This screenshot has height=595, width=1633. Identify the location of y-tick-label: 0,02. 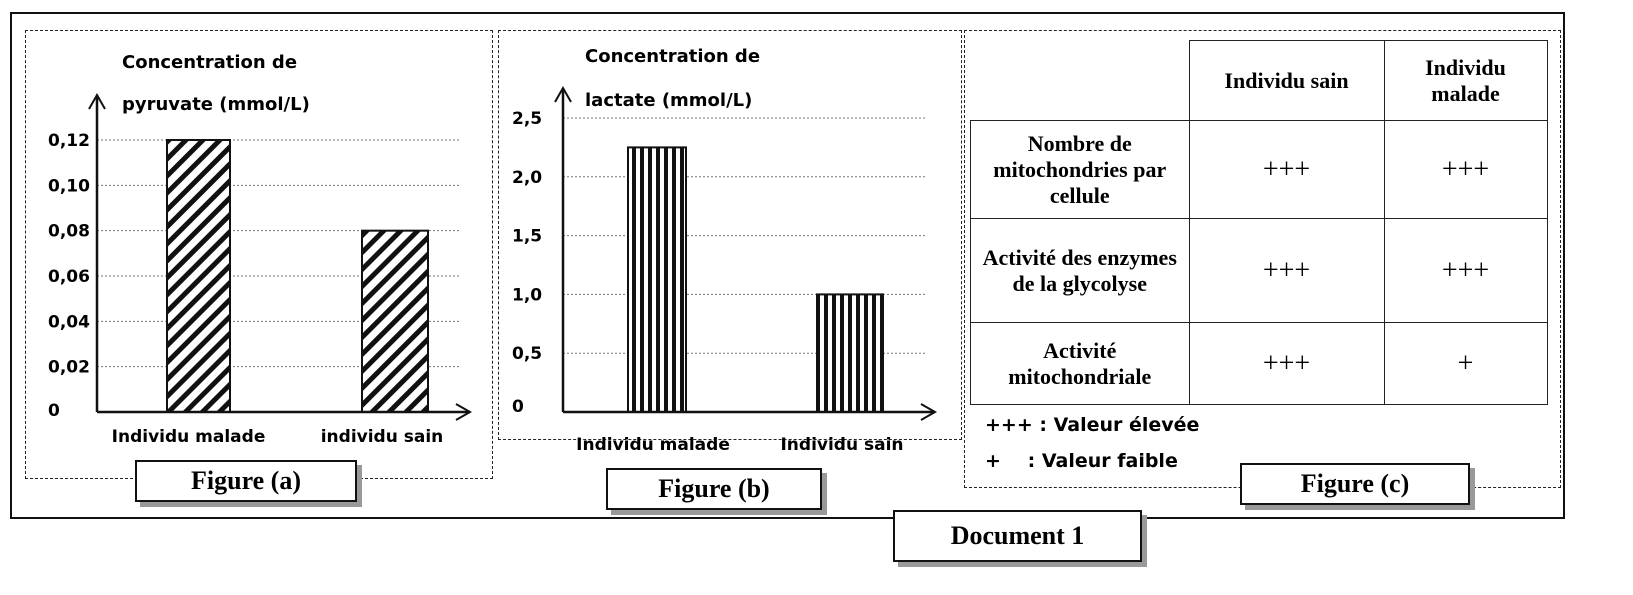
(69, 368).